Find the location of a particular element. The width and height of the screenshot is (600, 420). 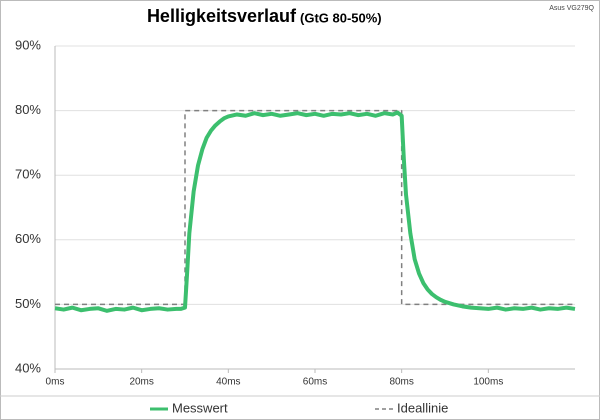

x-tick-label: 60ms is located at coordinates (315, 382).